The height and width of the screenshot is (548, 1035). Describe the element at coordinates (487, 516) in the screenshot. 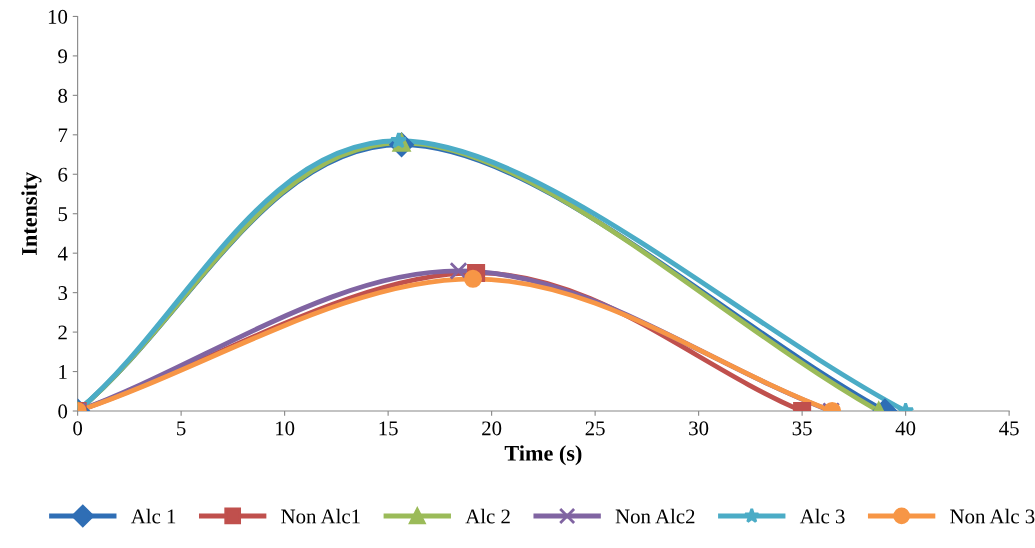

I see `legend-label: Alc 2` at that location.